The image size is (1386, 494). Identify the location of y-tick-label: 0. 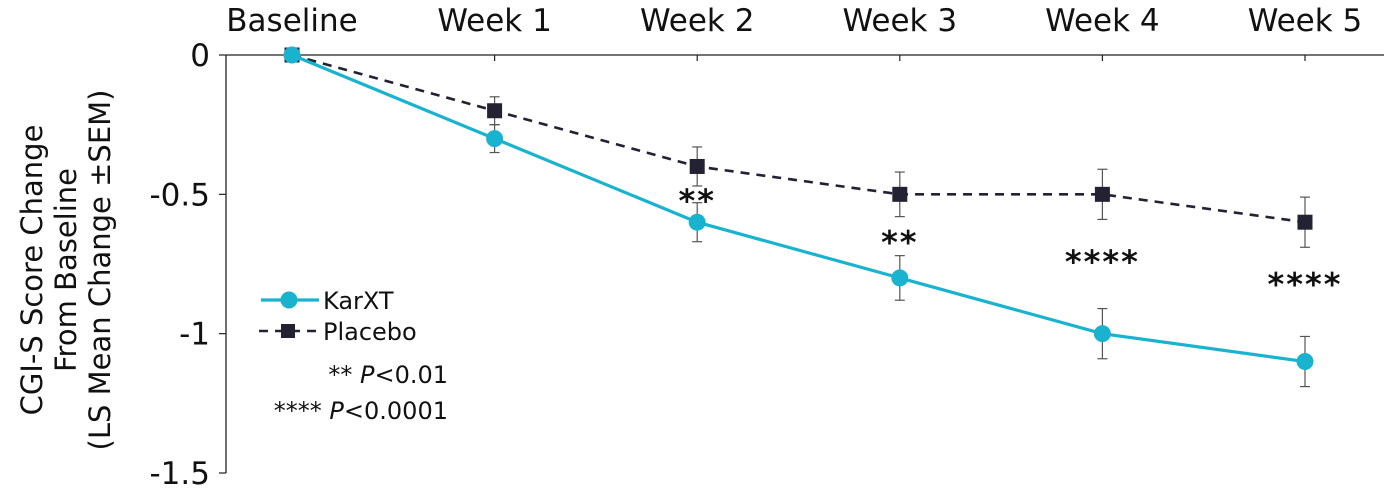
(200, 56).